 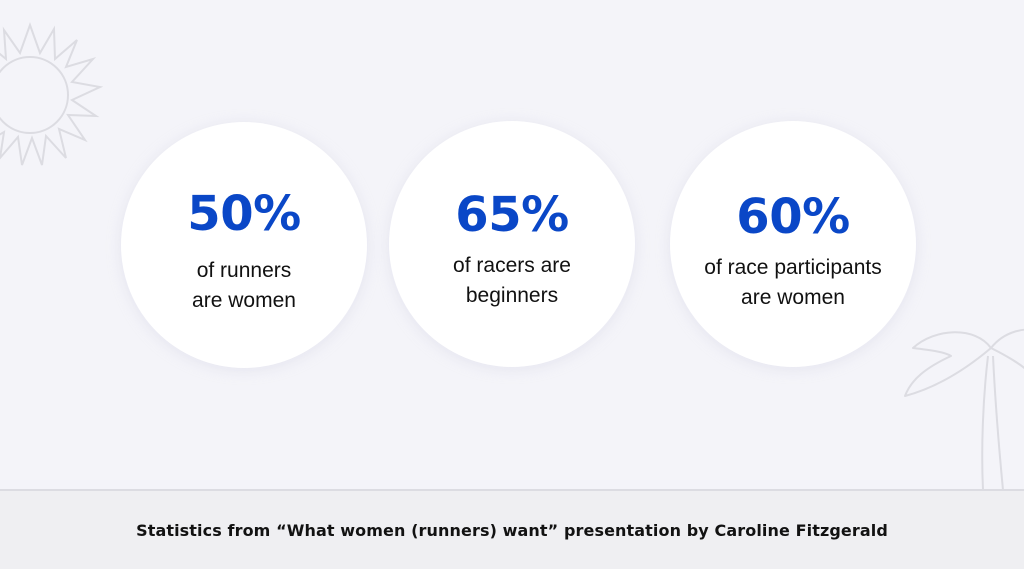 What do you see at coordinates (512, 244) in the screenshot?
I see `stat-card-racers-beginners: 65% of racers are beginners` at bounding box center [512, 244].